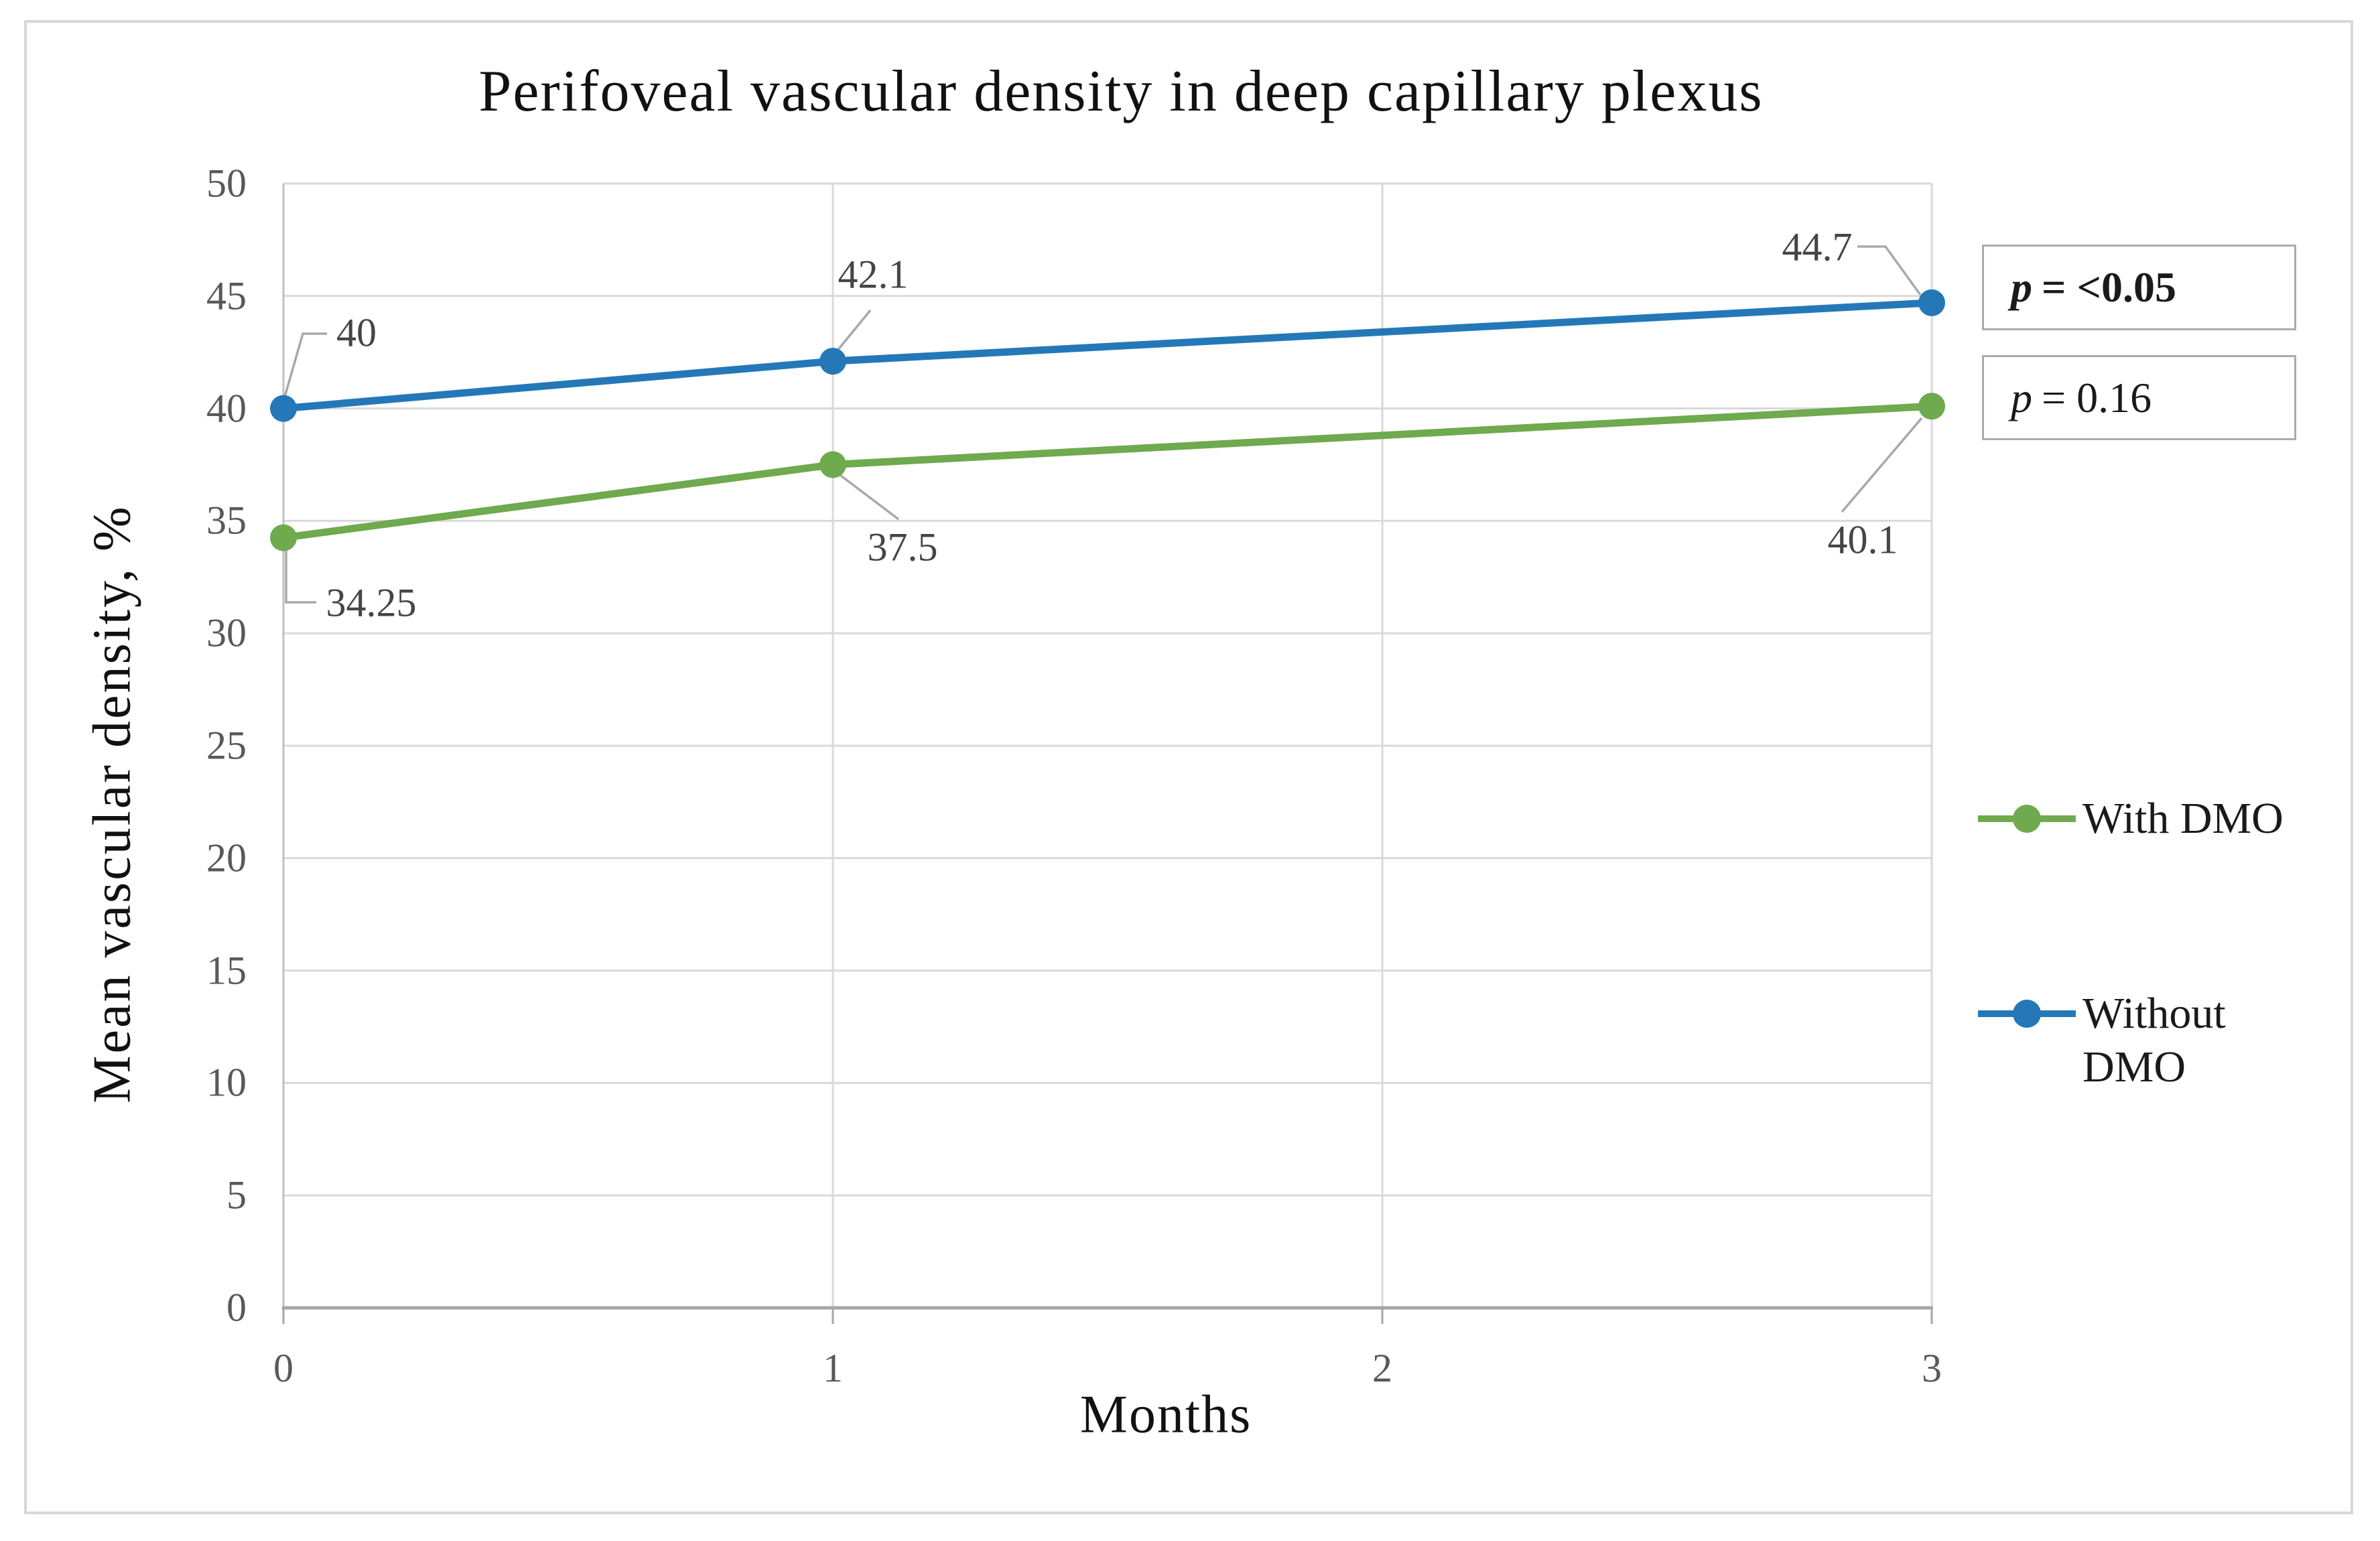 This screenshot has height=1541, width=2380. Describe the element at coordinates (2109, 287) in the screenshot. I see `p-value-text: = <0.05` at that location.